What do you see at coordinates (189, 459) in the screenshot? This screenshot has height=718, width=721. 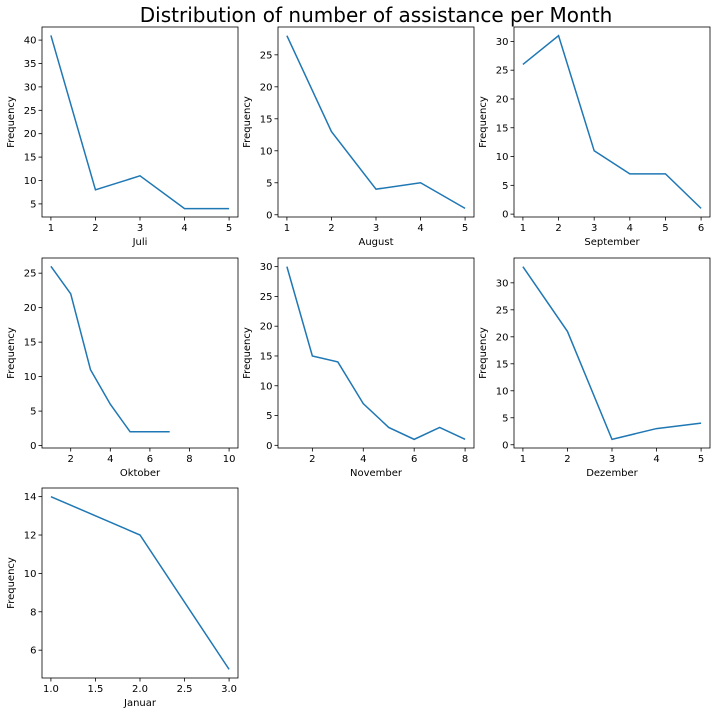 I see `x-tick-label: 8` at bounding box center [189, 459].